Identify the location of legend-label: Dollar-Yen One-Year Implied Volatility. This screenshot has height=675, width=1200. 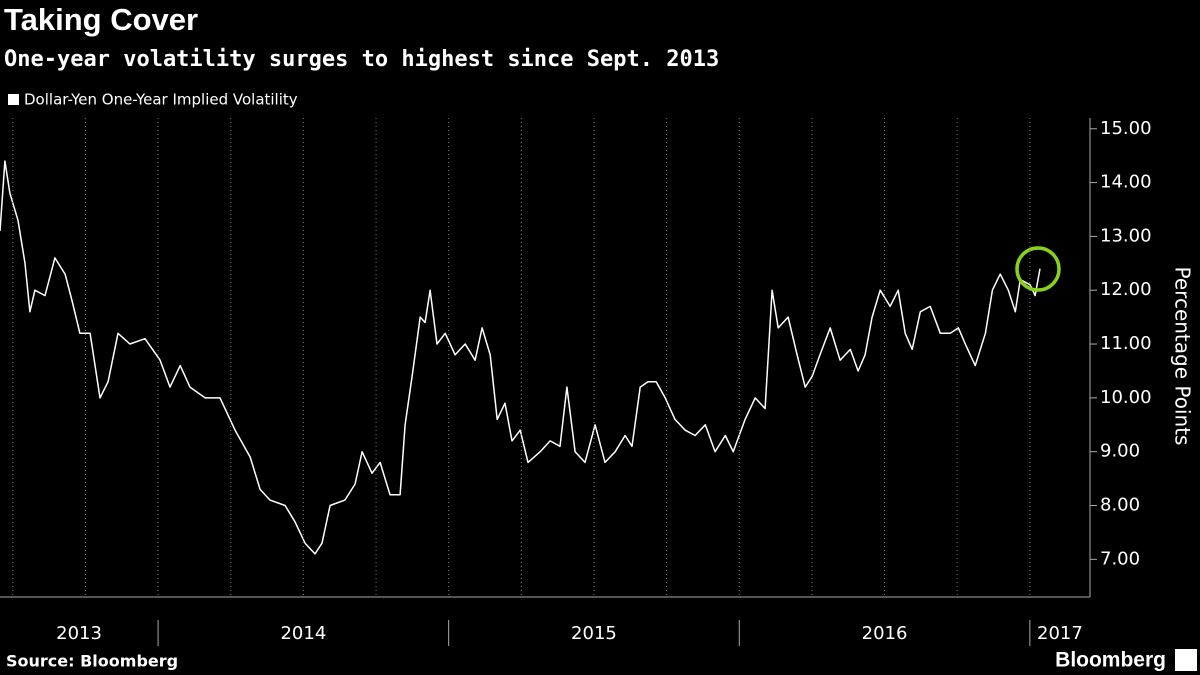
(161, 100).